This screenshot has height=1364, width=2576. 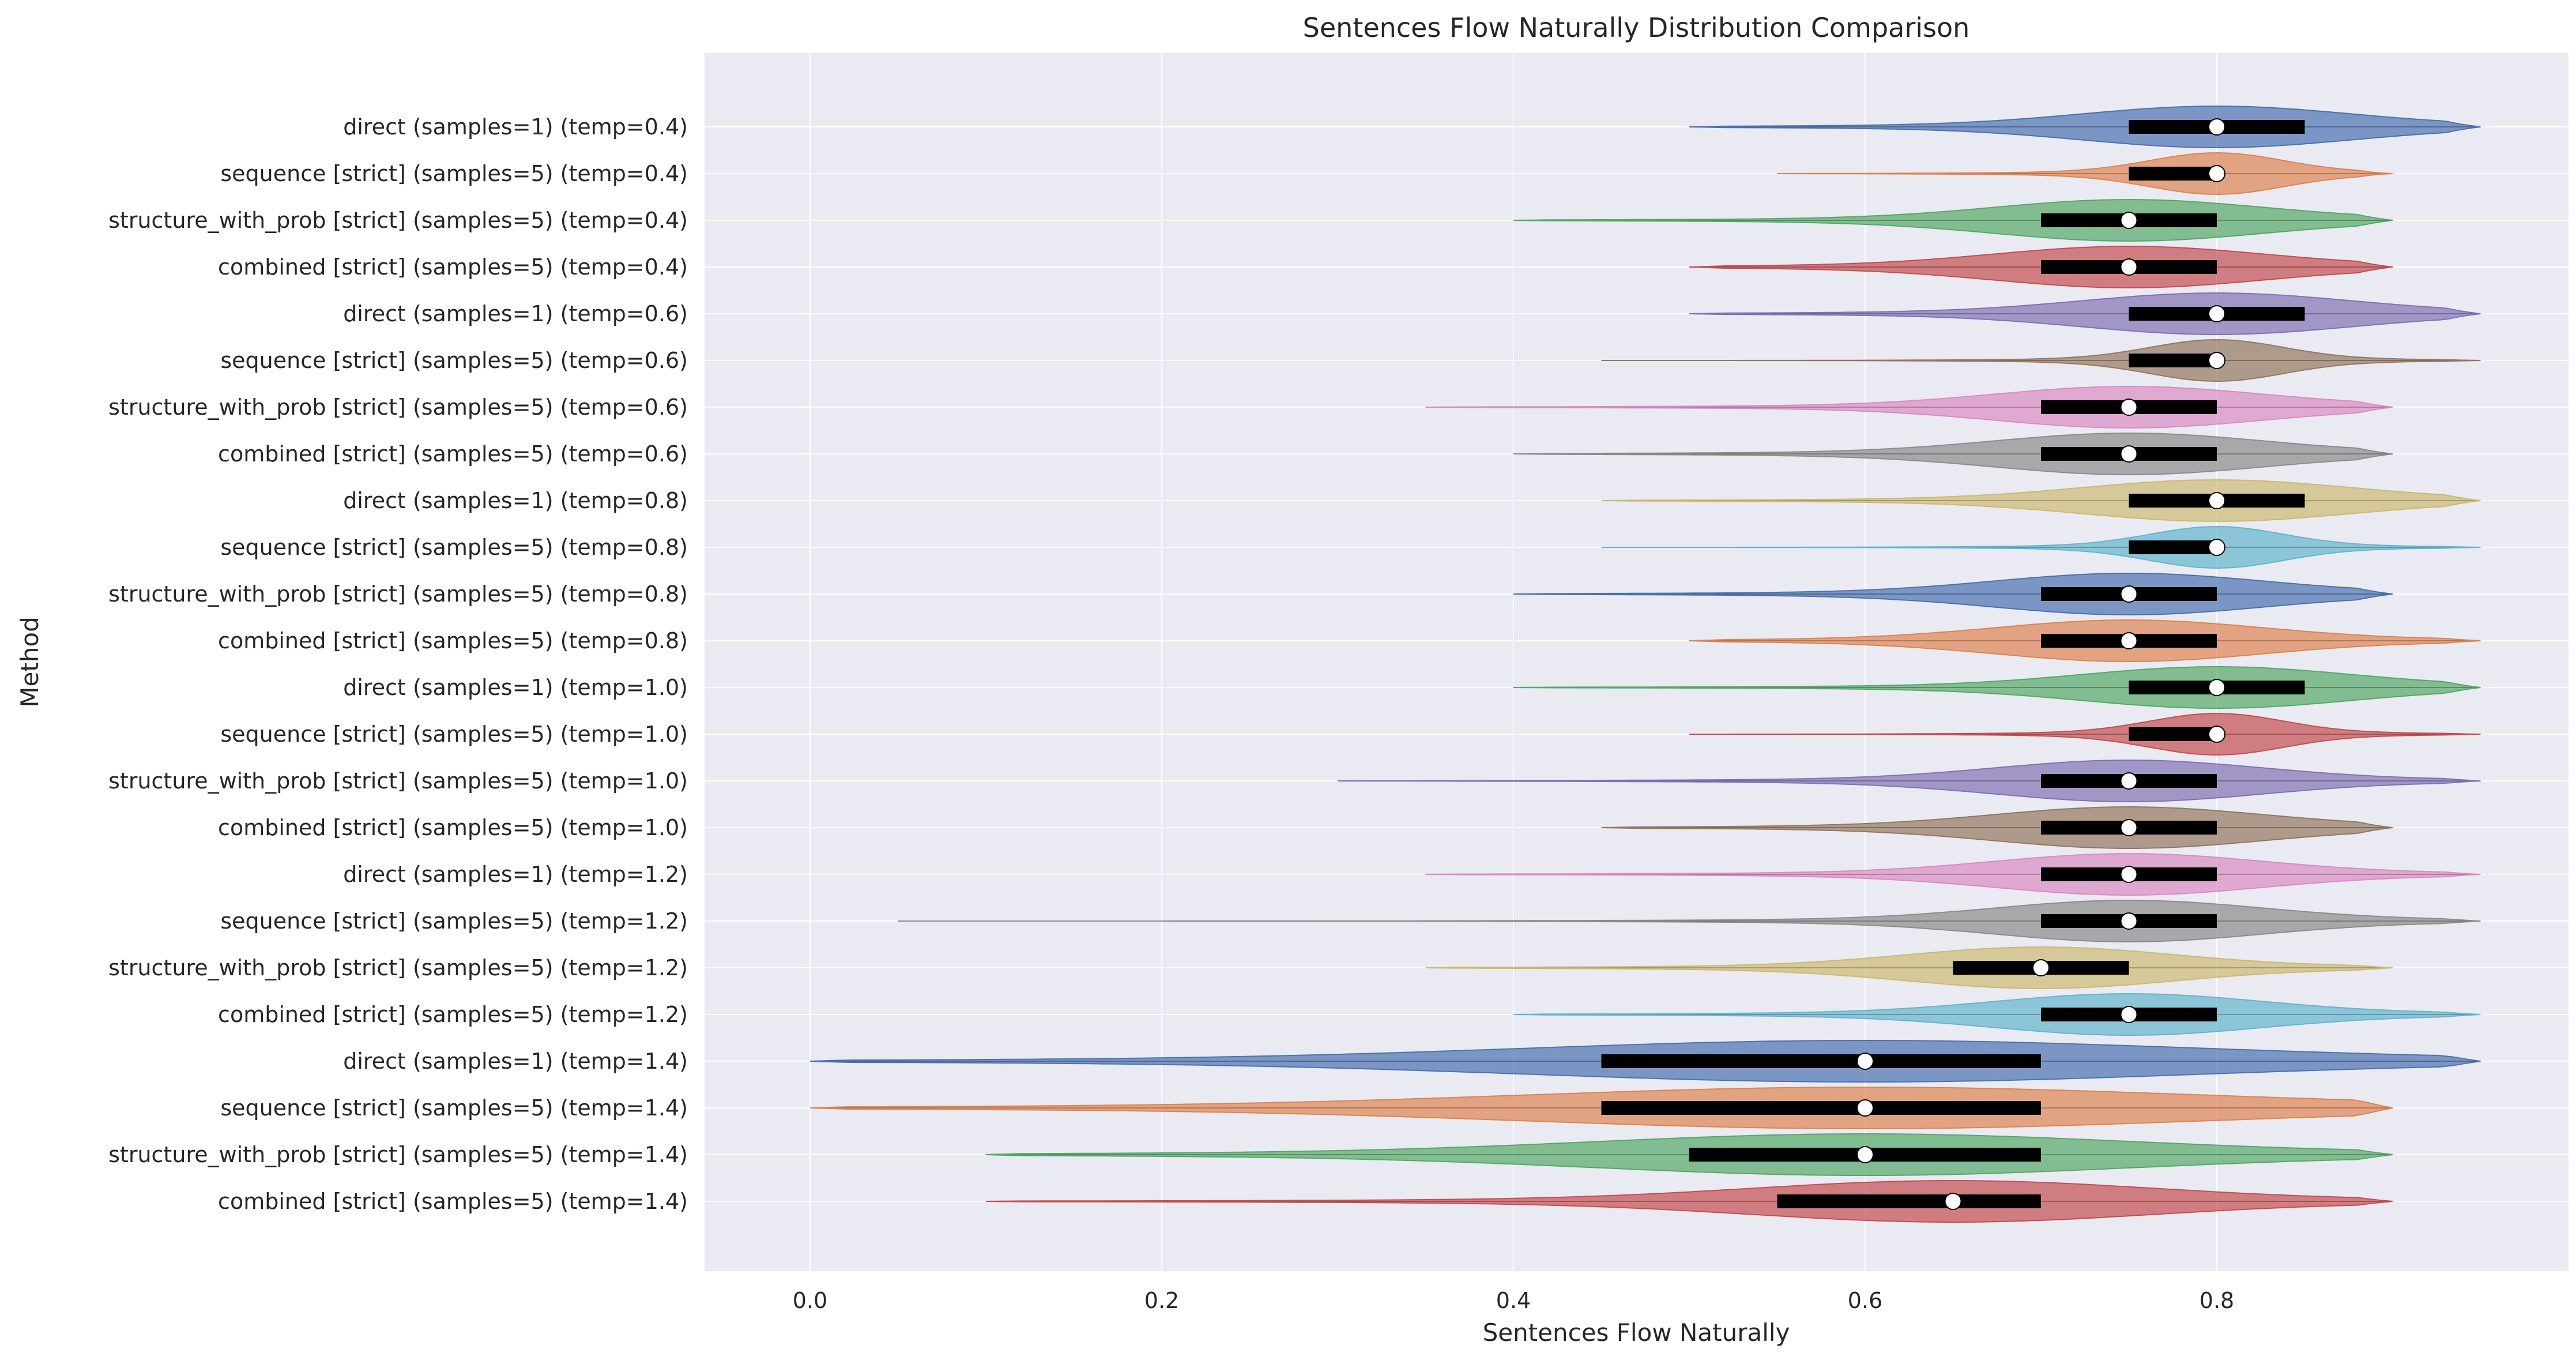 I want to click on y-tick-label: sequence [strict] (samples=5) (temp=0.4), so click(x=454, y=173).